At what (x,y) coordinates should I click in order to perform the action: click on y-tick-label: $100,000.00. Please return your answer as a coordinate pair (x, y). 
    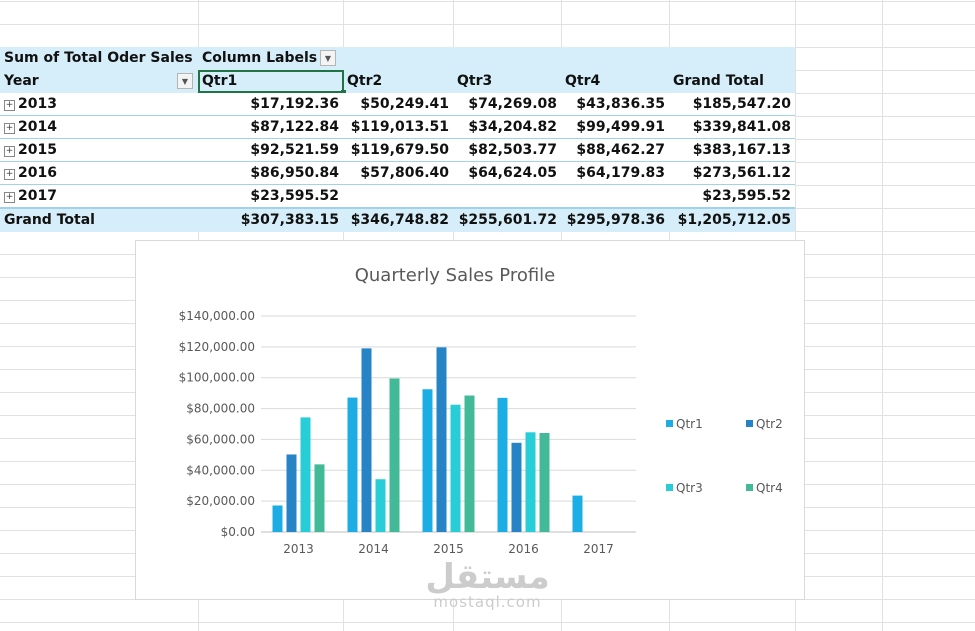
    Looking at the image, I should click on (217, 378).